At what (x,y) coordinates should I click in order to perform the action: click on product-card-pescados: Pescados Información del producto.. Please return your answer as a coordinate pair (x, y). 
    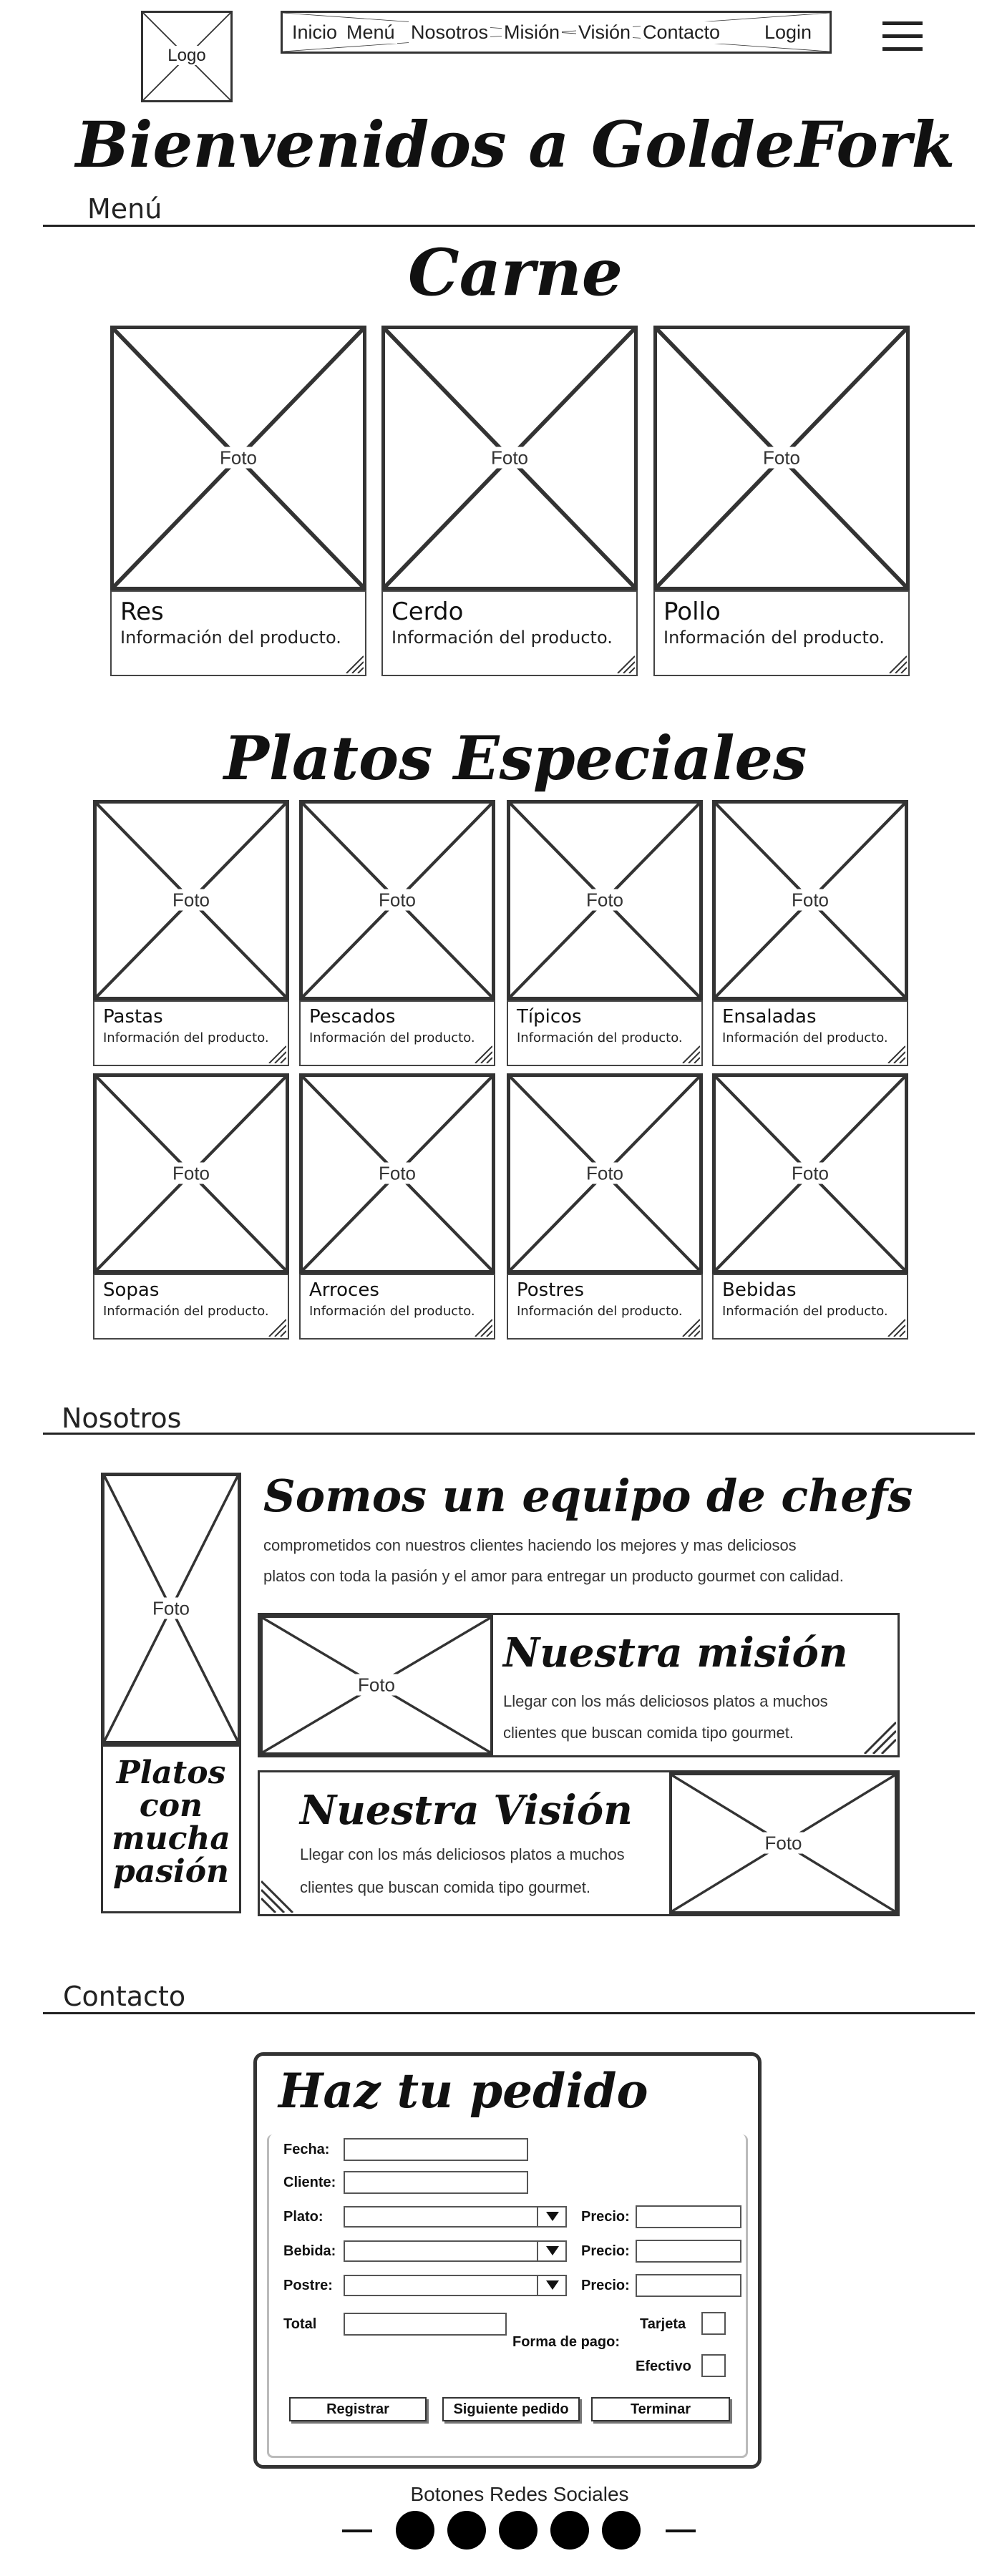
    Looking at the image, I should click on (397, 1033).